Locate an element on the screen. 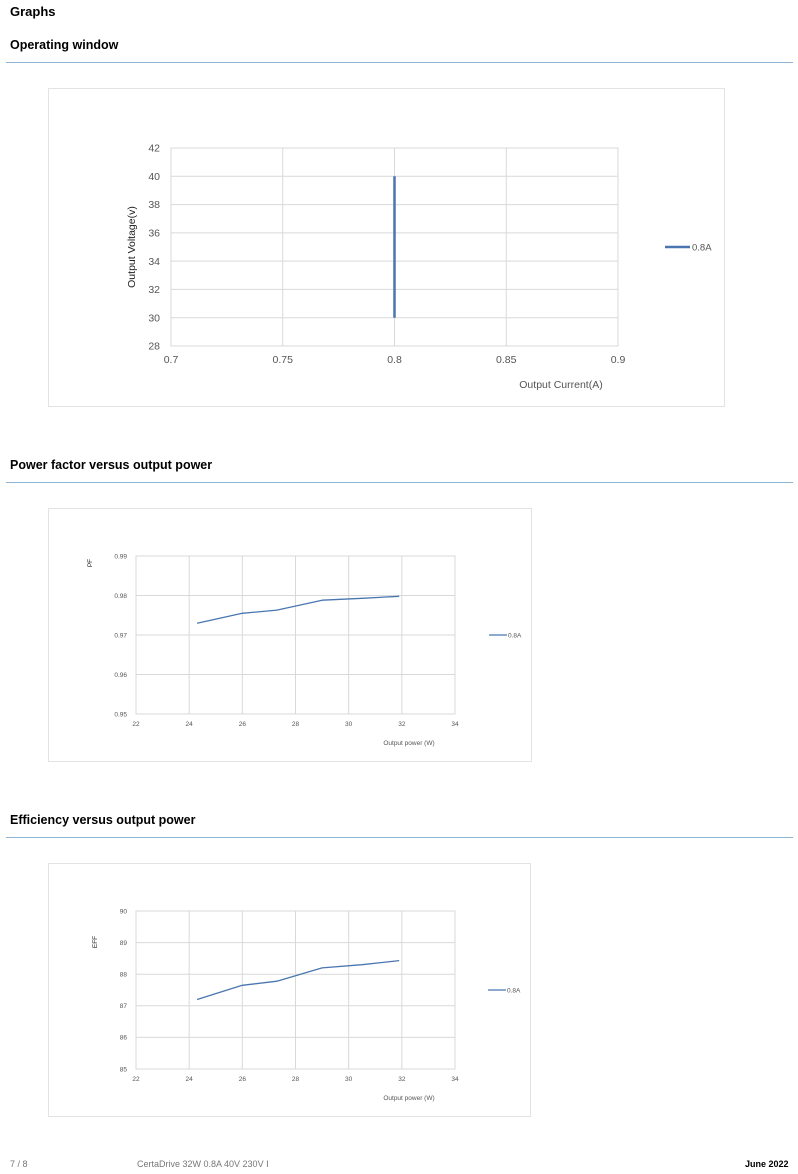 Image resolution: width=798 pixels, height=1174 pixels. y-tick-label: 87 is located at coordinates (124, 1006).